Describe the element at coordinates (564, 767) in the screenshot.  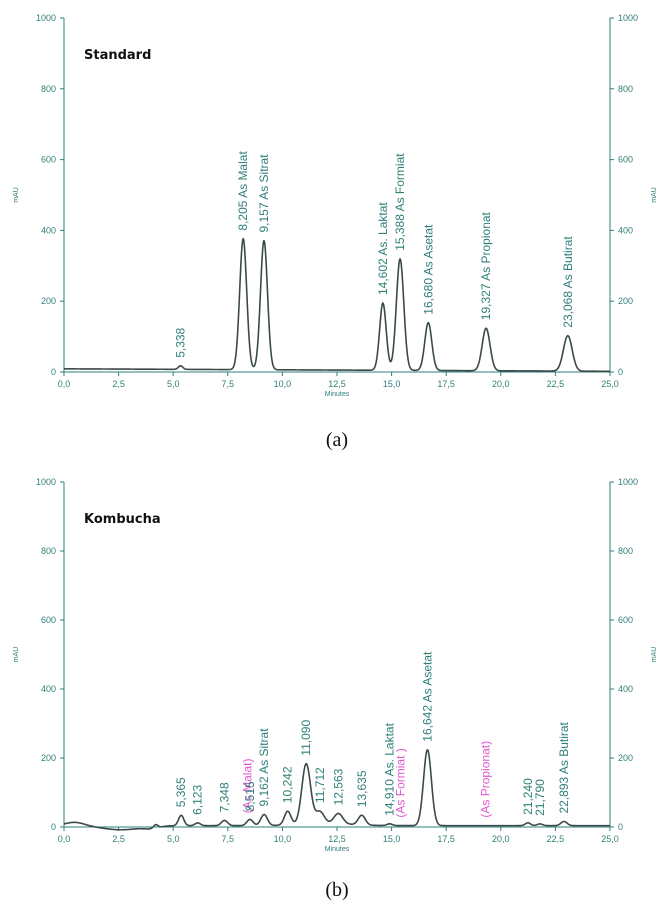
I see `peak-label: 22,893 As Butirat` at that location.